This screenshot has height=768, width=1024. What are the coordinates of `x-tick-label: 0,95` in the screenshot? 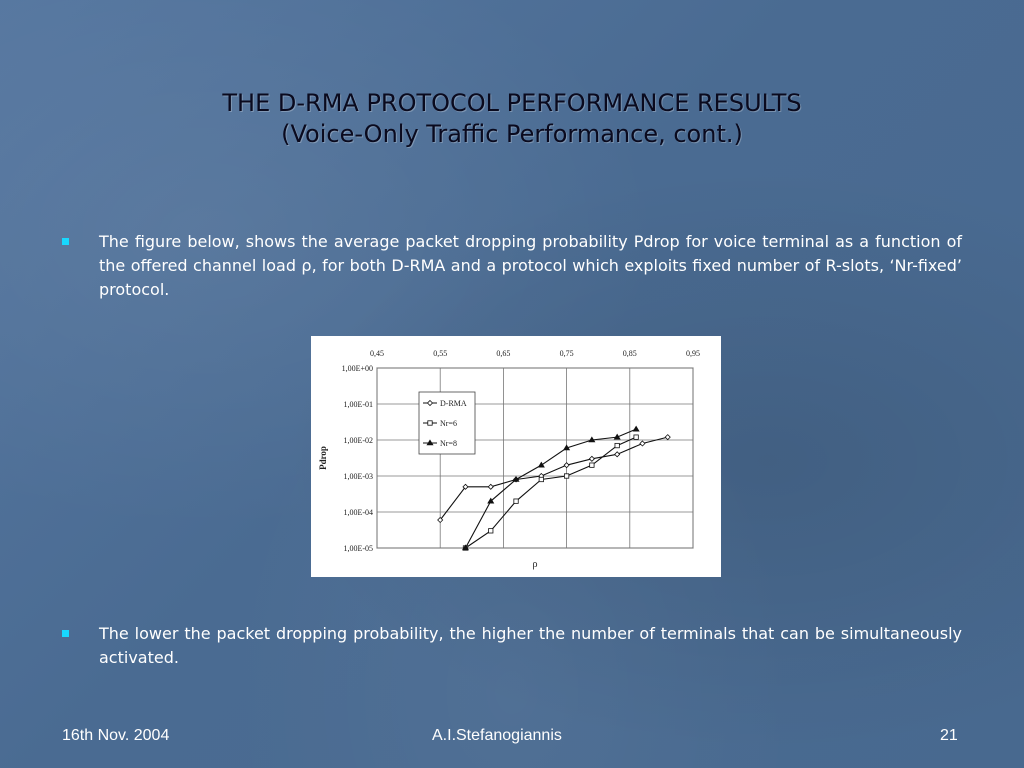 It's located at (693, 353).